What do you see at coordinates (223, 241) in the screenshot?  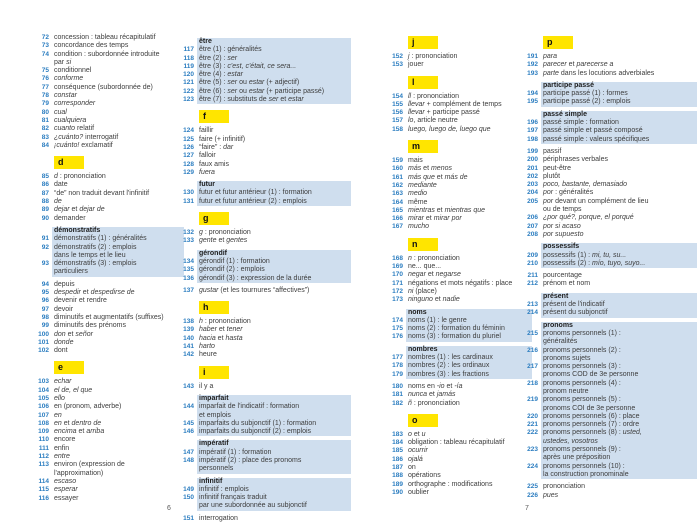 I see `entry-text: gente et gentes` at bounding box center [223, 241].